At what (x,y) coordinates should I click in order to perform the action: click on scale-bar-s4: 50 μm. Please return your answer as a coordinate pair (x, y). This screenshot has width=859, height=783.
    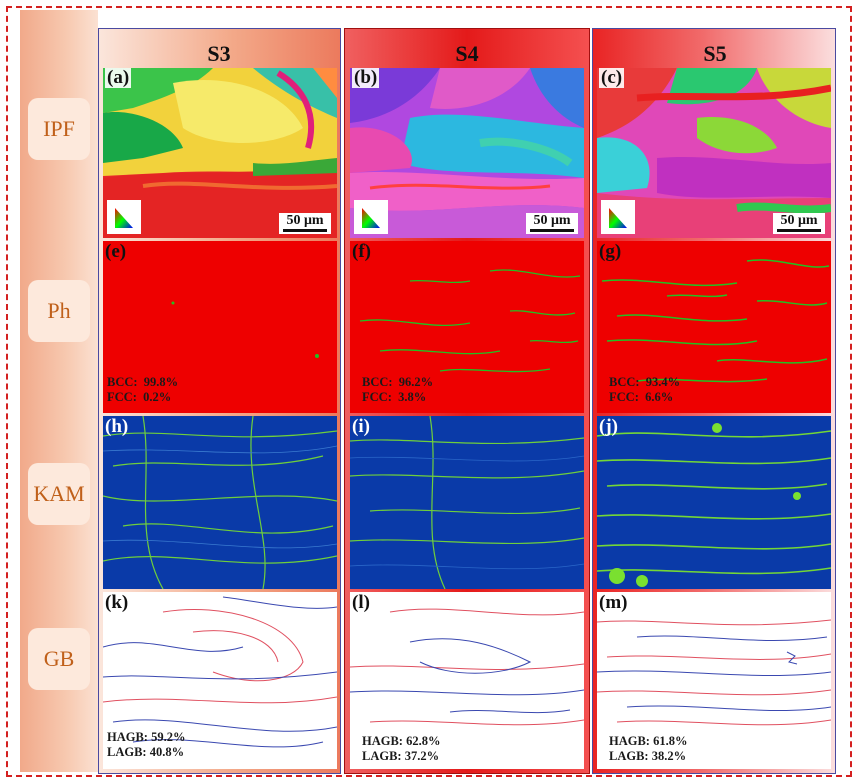
    Looking at the image, I should click on (552, 223).